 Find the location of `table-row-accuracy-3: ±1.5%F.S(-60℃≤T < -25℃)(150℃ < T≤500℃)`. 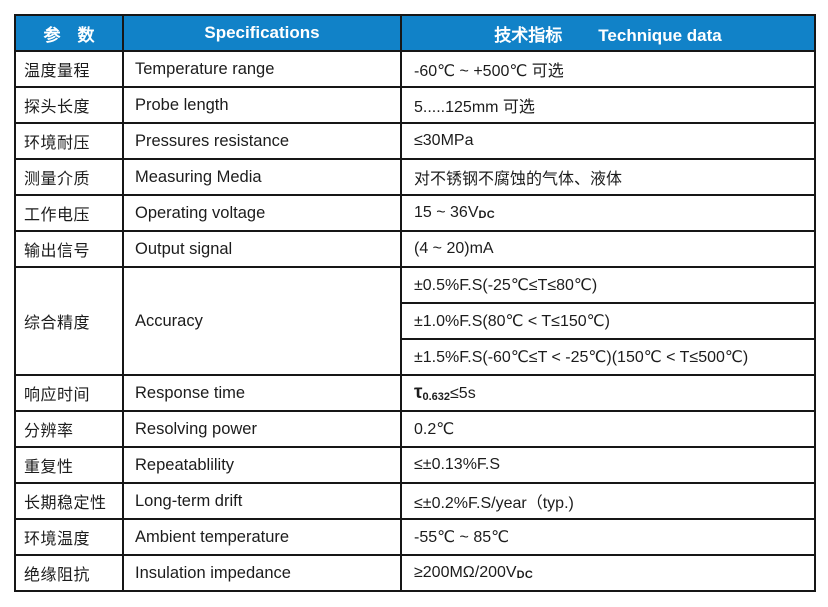

table-row-accuracy-3: ±1.5%F.S(-60℃≤T < -25℃)(150℃ < T≤500℃) is located at coordinates (415, 357).